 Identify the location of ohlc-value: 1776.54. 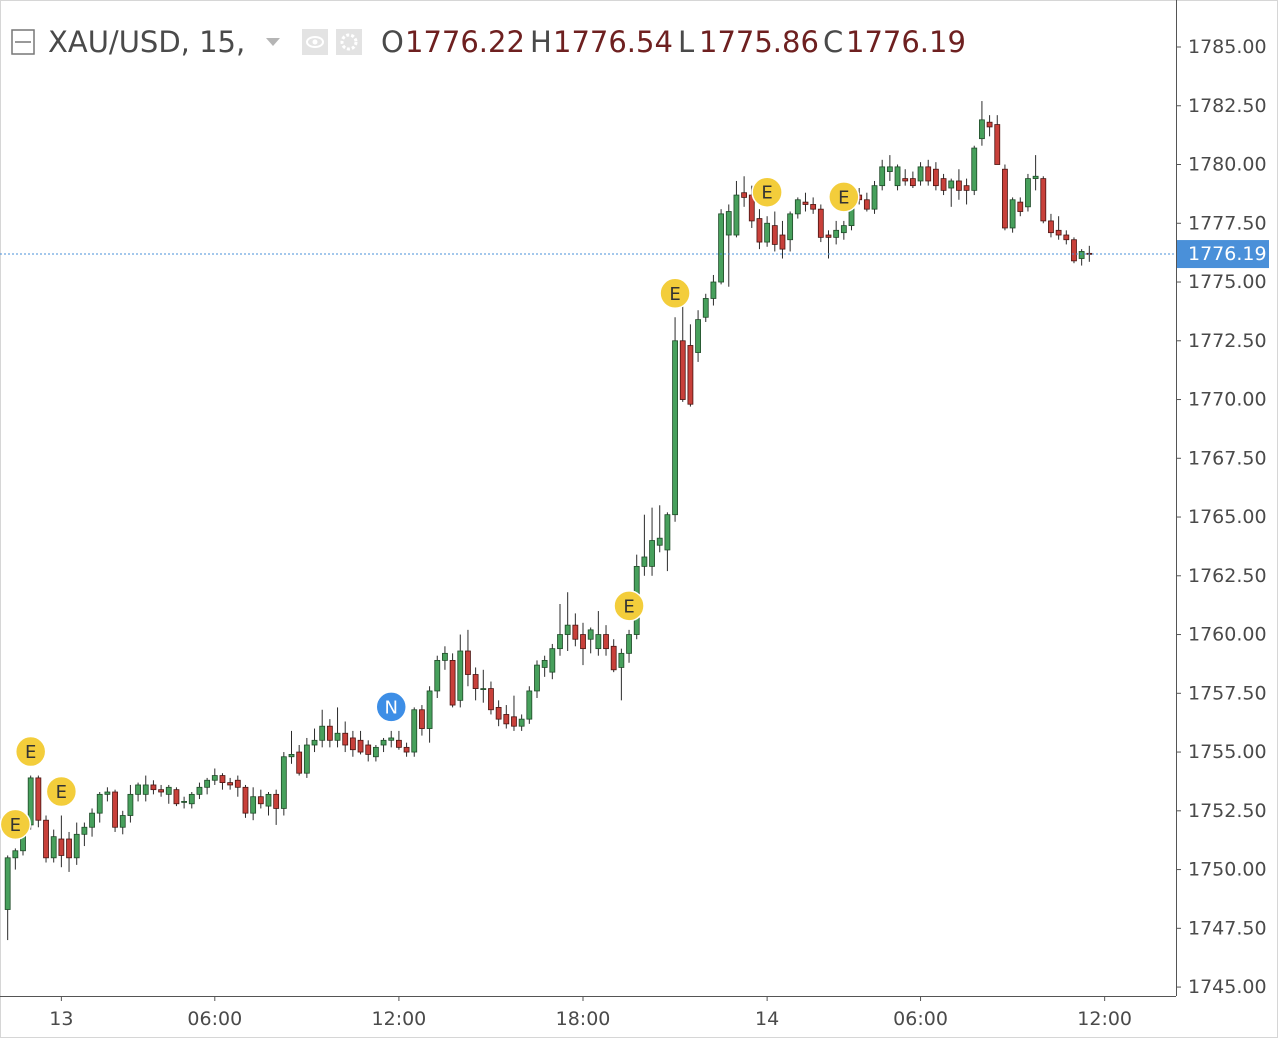
(613, 42).